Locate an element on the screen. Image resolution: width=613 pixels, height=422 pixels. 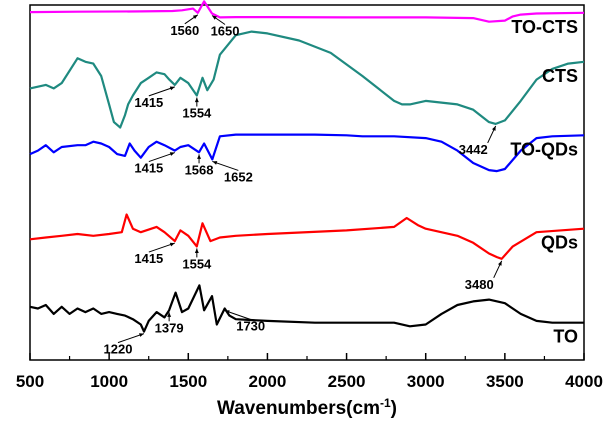
x-tick-label-5: 3000 is located at coordinates (426, 381).